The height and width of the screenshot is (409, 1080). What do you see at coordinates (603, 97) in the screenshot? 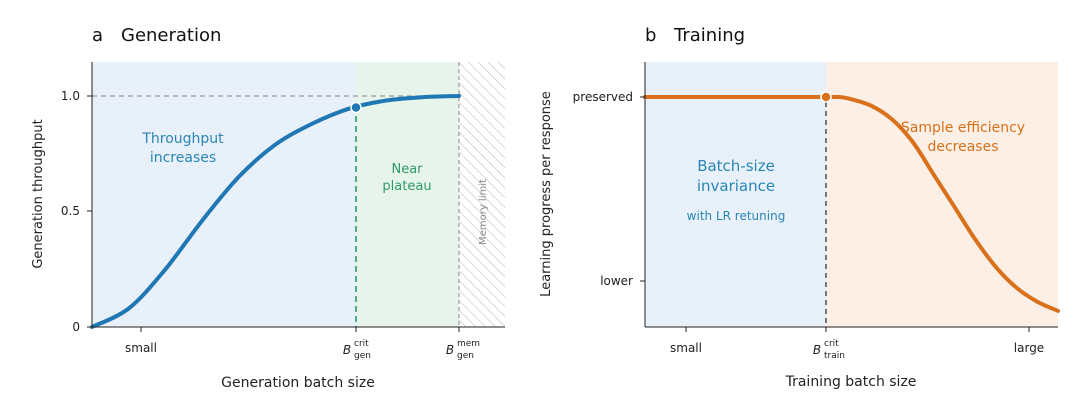
I see `y-tick-label: preserved` at bounding box center [603, 97].